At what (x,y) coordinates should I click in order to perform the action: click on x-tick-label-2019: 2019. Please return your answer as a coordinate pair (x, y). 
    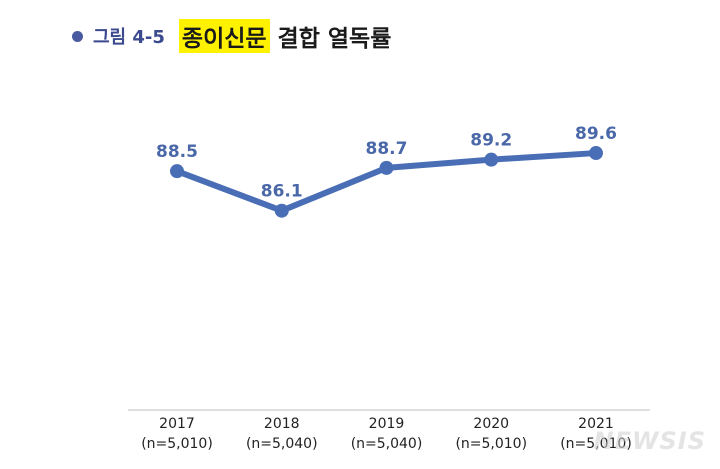
    Looking at the image, I should click on (387, 424).